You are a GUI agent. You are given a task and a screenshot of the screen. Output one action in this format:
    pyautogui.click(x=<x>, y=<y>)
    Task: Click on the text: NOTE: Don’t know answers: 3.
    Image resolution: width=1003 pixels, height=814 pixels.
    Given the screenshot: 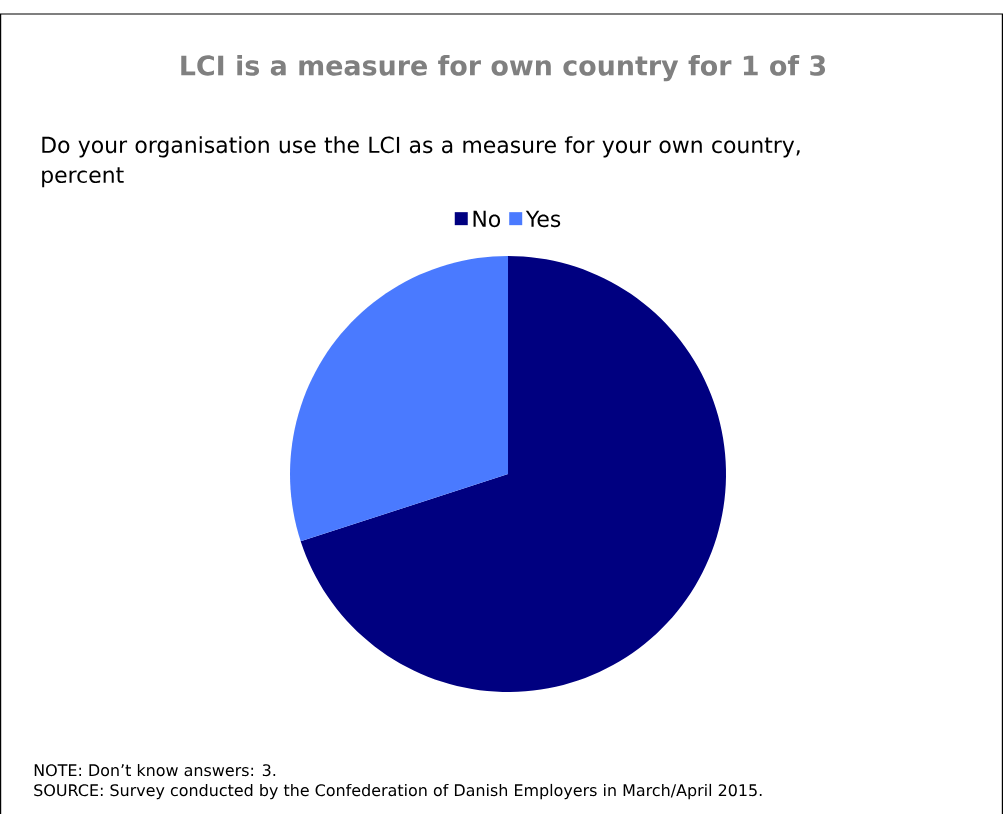 What is the action you would take?
    pyautogui.click(x=155, y=770)
    